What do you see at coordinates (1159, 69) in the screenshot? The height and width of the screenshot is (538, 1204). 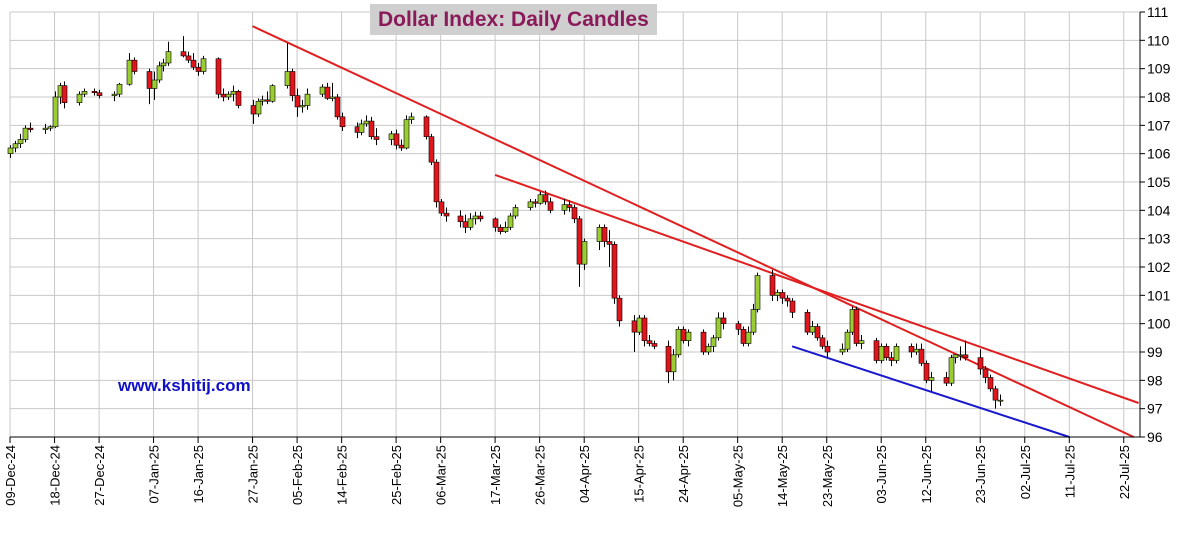 I see `y-tick-label: 109` at bounding box center [1159, 69].